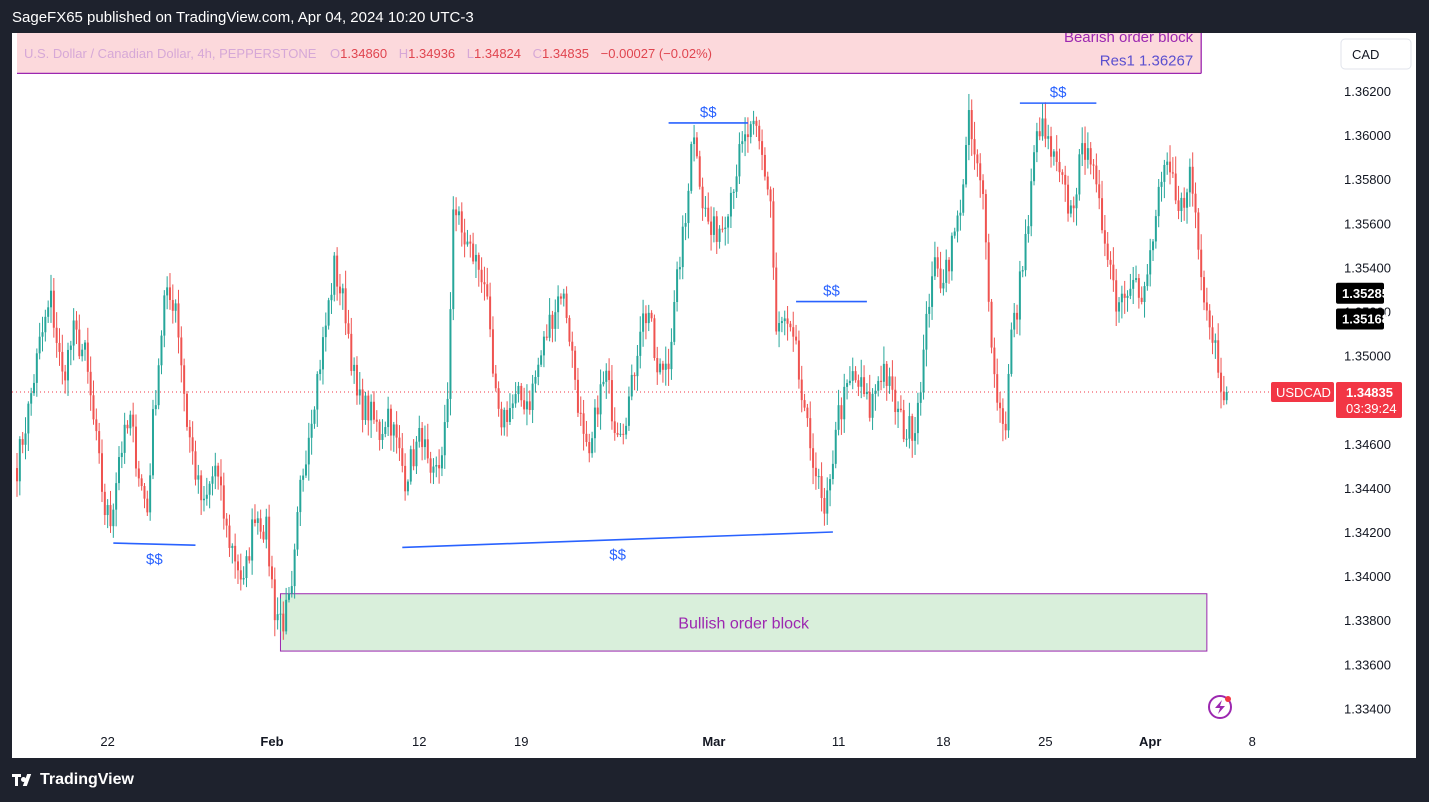 The height and width of the screenshot is (802, 1429). I want to click on price-tick: 1.34400, so click(1367, 488).